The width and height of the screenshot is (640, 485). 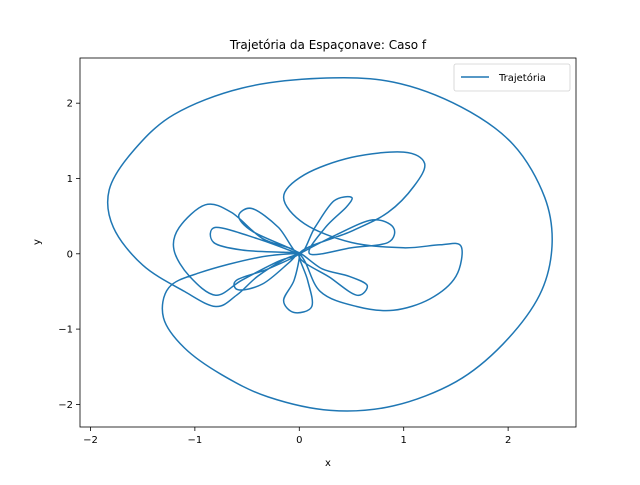 I want to click on x-tick-label: −1, so click(x=194, y=440).